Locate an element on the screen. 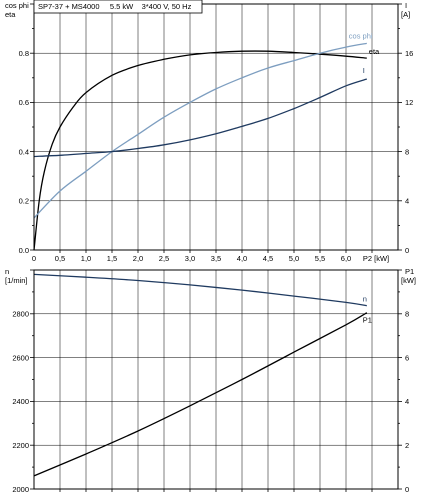 The height and width of the screenshot is (501, 422). top-right-tick-label: 12 is located at coordinates (409, 102).